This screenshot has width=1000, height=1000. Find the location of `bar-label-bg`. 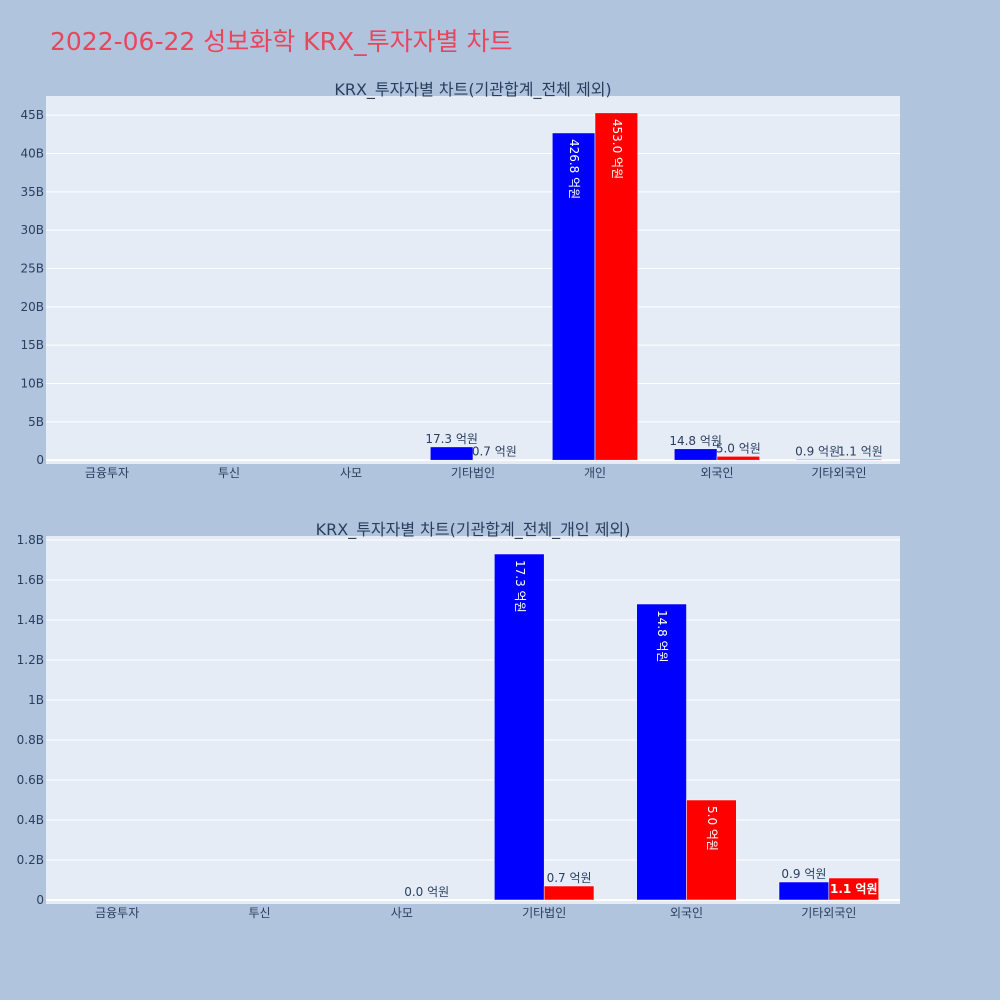

bar-label-bg is located at coordinates (853, 888).